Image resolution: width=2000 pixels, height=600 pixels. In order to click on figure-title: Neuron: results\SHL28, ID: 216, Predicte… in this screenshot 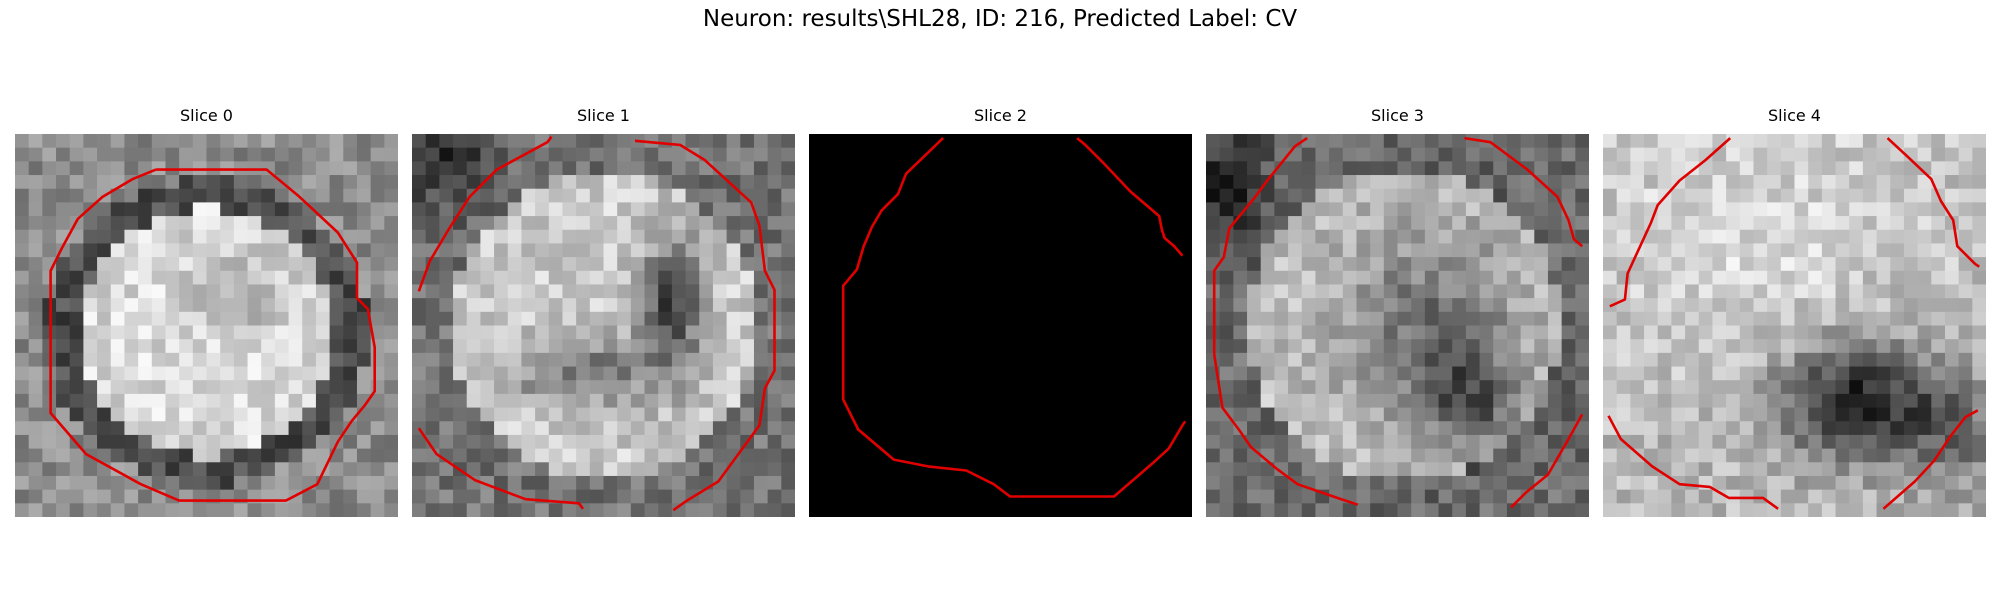, I will do `click(1000, 19)`.